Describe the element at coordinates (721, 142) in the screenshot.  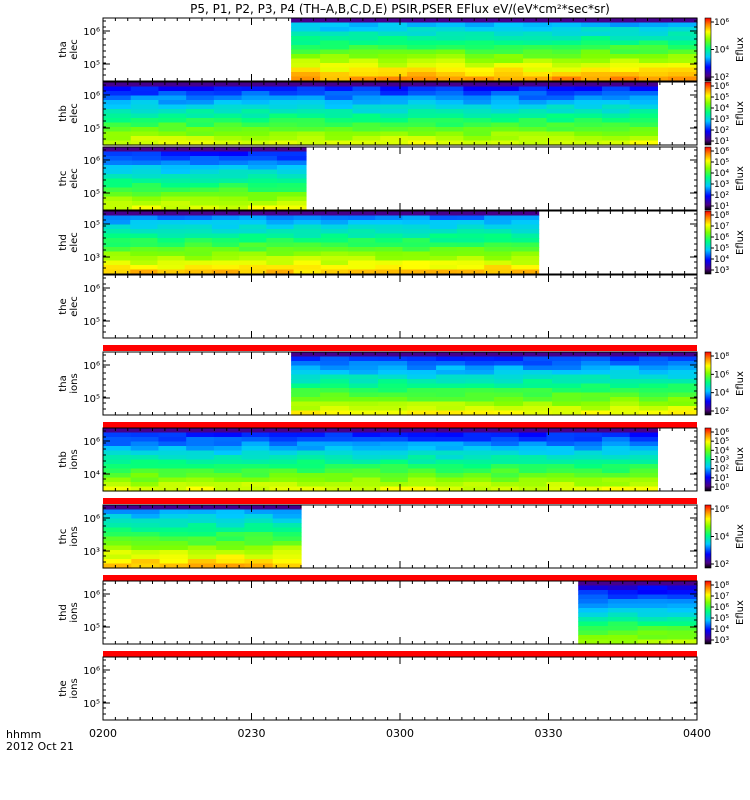
I see `colorbar-tick-label: 10¹` at that location.